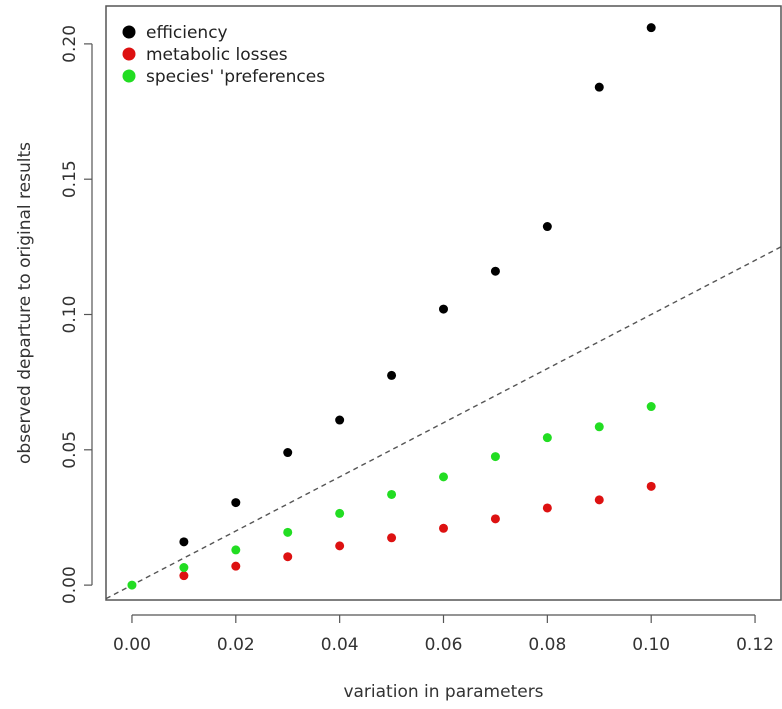 The height and width of the screenshot is (709, 782). What do you see at coordinates (236, 645) in the screenshot?
I see `x-tick-label: 0.02` at bounding box center [236, 645].